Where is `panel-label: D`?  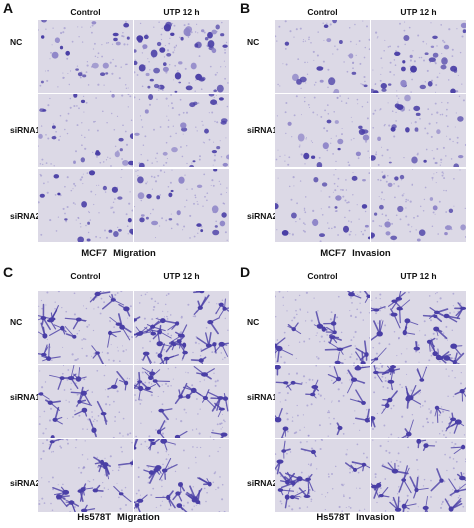
panel-label: D is located at coordinates (245, 272).